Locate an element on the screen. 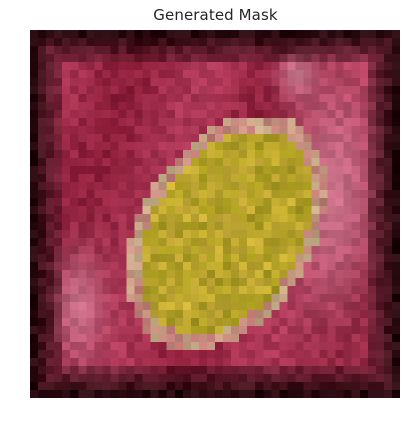 Image resolution: width=409 pixels, height=426 pixels. figure-title: Generated Mask is located at coordinates (215, 15).